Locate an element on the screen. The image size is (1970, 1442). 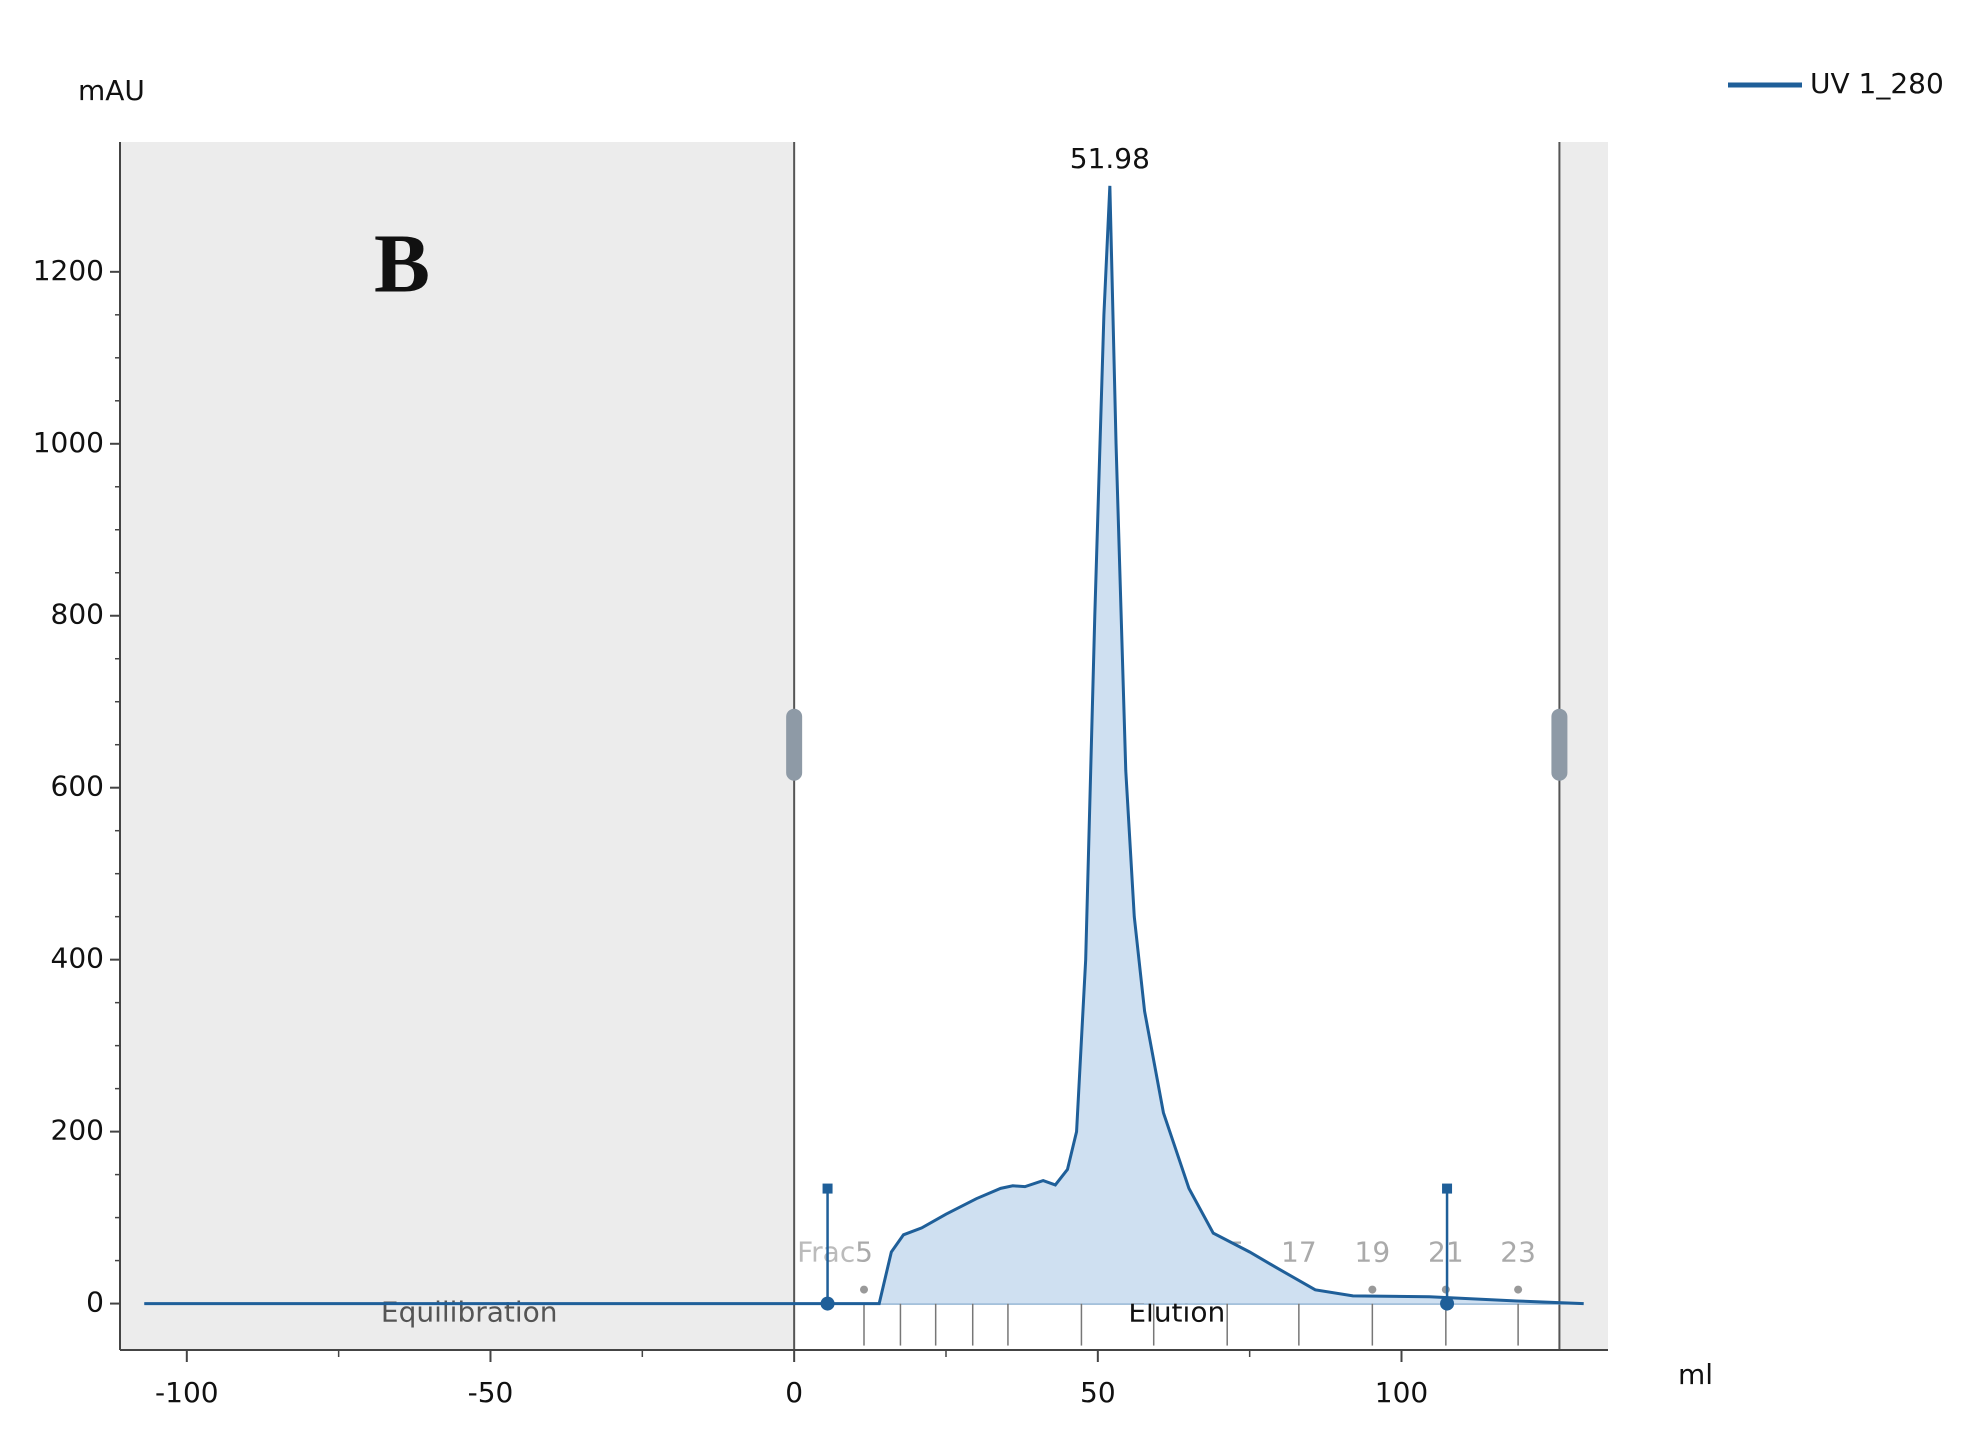
y-tick-label: 200 is located at coordinates (77, 1130).